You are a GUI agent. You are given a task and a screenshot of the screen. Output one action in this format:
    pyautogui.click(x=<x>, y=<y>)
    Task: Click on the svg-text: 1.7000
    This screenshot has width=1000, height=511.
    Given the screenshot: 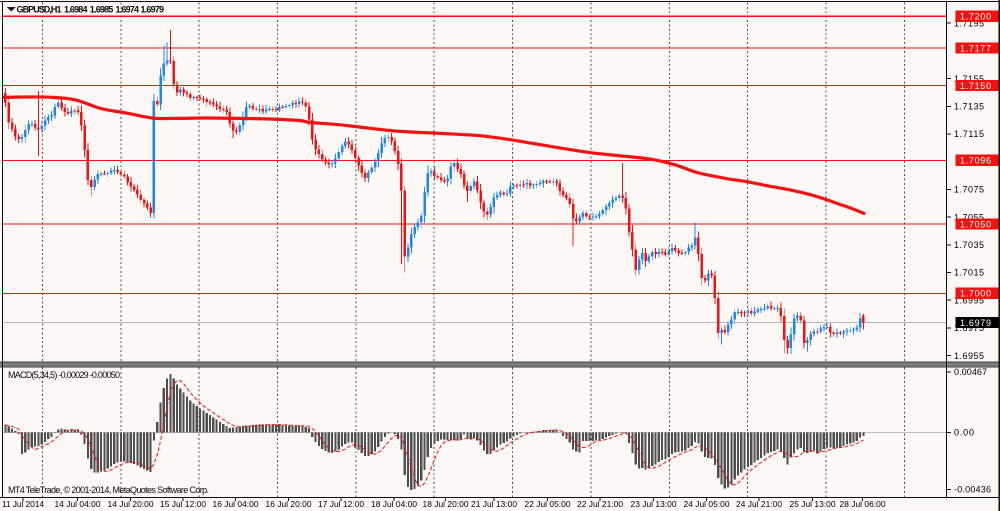 What is the action you would take?
    pyautogui.click(x=975, y=294)
    